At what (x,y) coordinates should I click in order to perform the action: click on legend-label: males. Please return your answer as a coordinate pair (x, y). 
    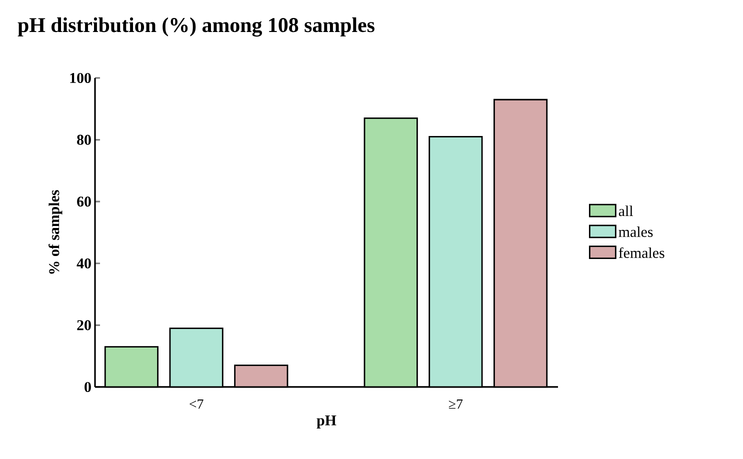
    Looking at the image, I should click on (635, 231).